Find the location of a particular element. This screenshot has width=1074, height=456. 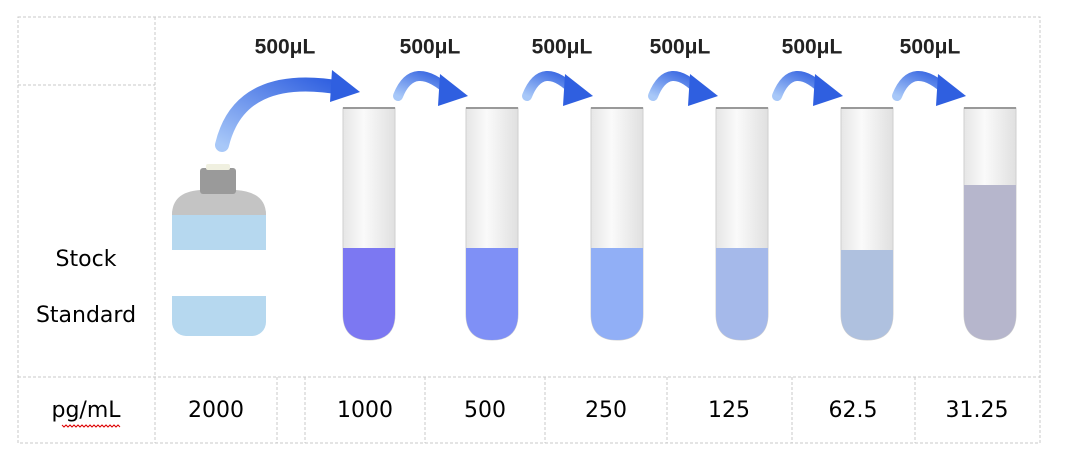

row-header: Stock is located at coordinates (86, 259).